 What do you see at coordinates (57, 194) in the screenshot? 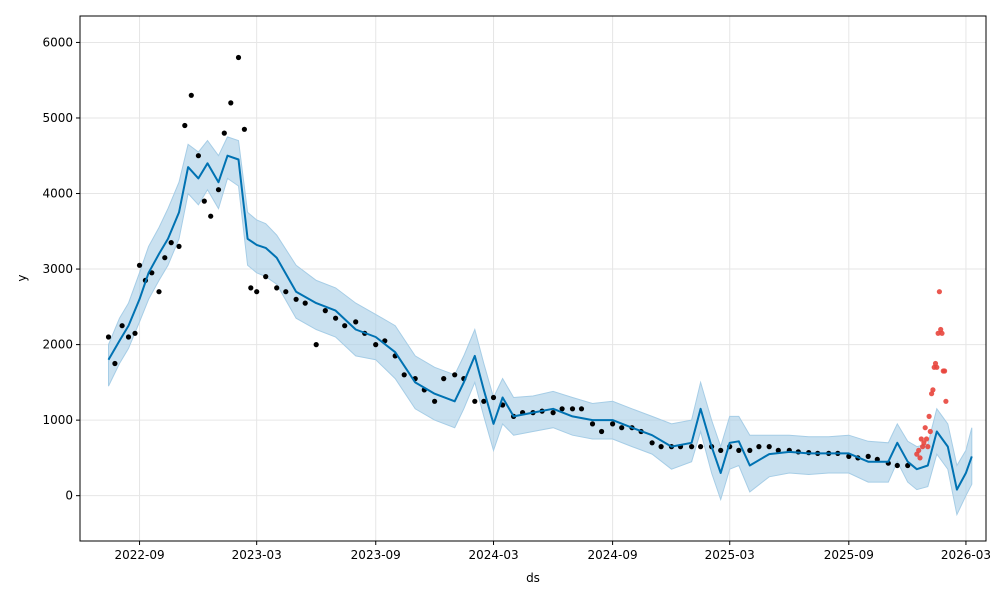
I see `y-tick-label: 4000` at bounding box center [57, 194].